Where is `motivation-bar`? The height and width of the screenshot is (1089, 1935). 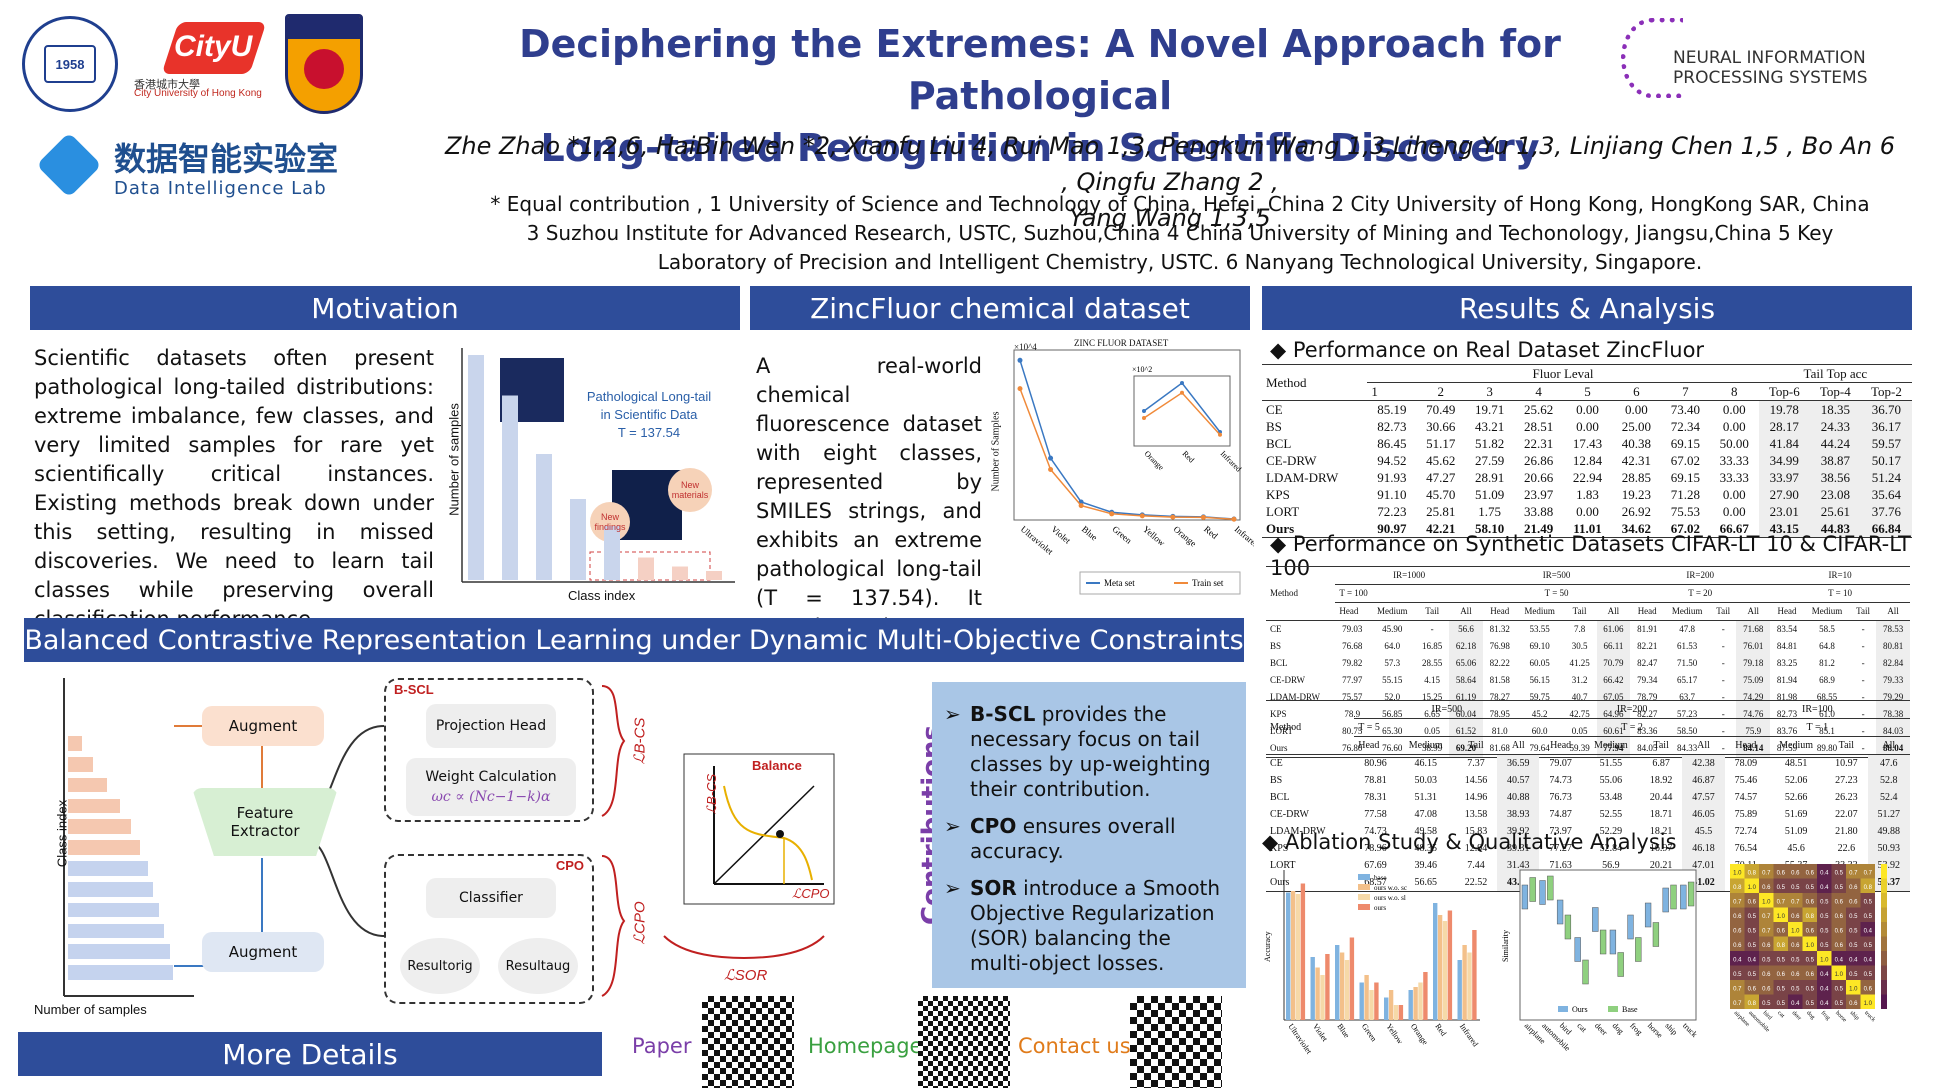
motivation-bar is located at coordinates (680, 573).